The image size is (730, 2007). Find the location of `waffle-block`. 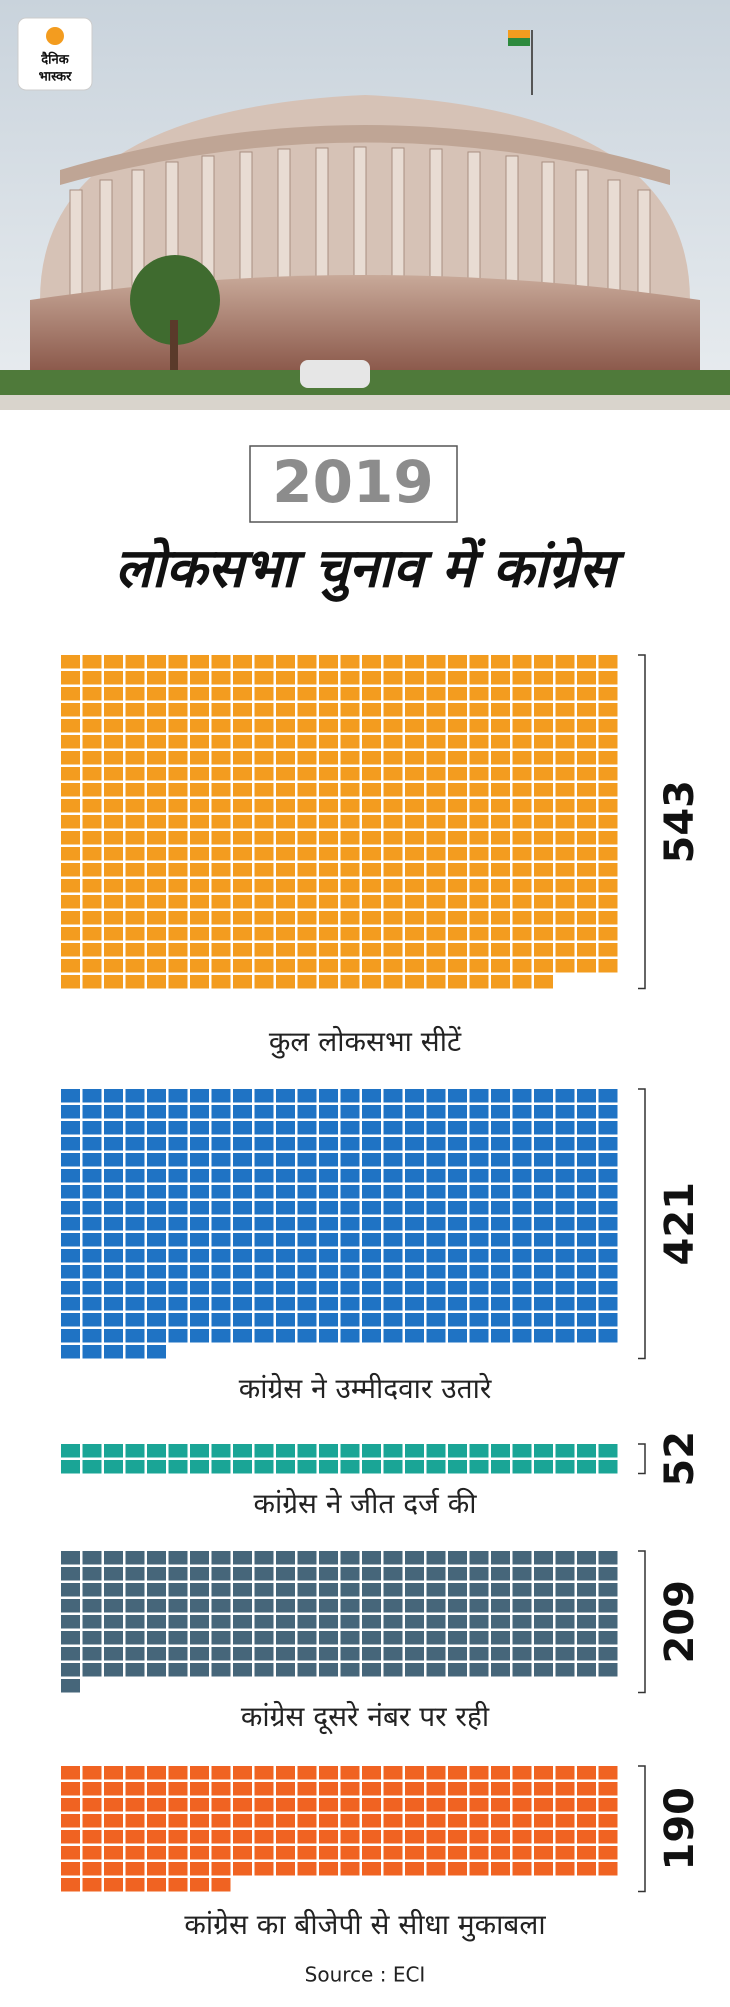

waffle-block is located at coordinates (339, 1459).